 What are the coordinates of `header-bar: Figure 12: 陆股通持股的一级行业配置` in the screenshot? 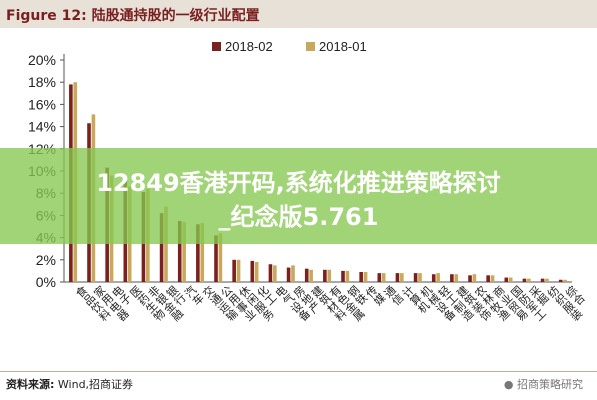 It's located at (298, 14).